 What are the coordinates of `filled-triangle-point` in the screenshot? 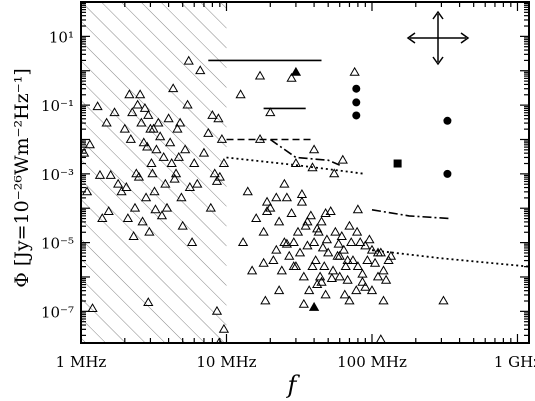 It's located at (314, 306).